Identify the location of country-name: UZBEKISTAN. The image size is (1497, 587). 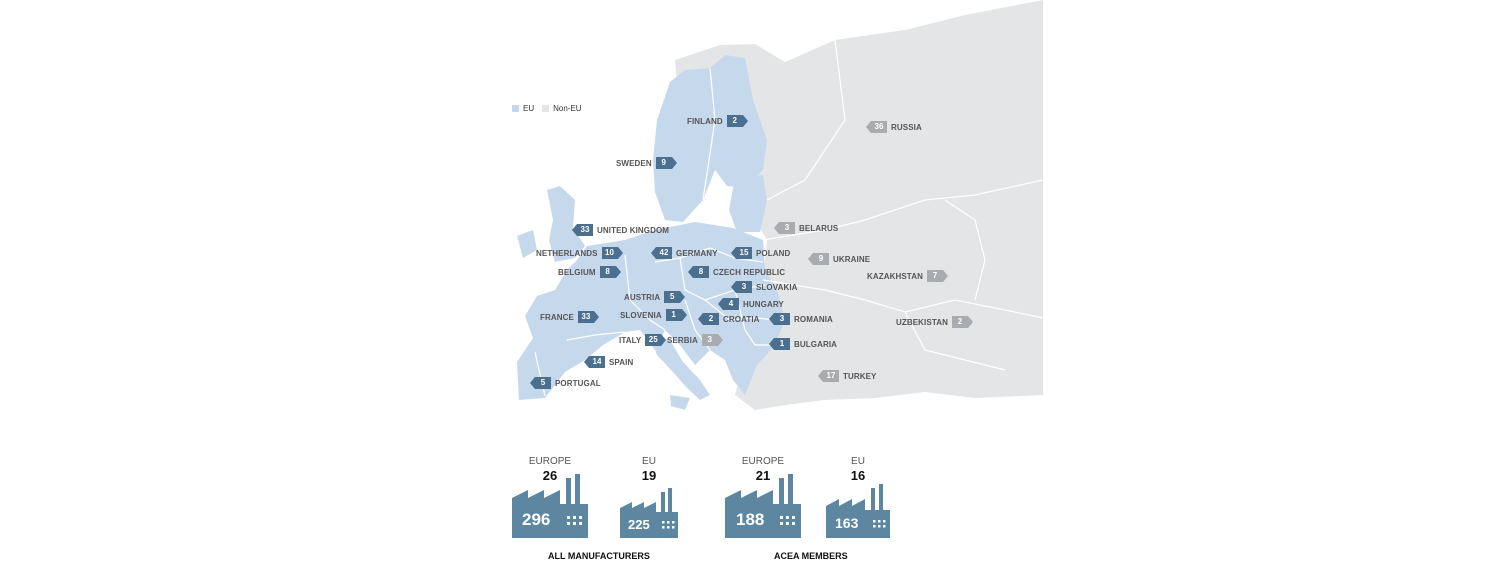
(922, 322).